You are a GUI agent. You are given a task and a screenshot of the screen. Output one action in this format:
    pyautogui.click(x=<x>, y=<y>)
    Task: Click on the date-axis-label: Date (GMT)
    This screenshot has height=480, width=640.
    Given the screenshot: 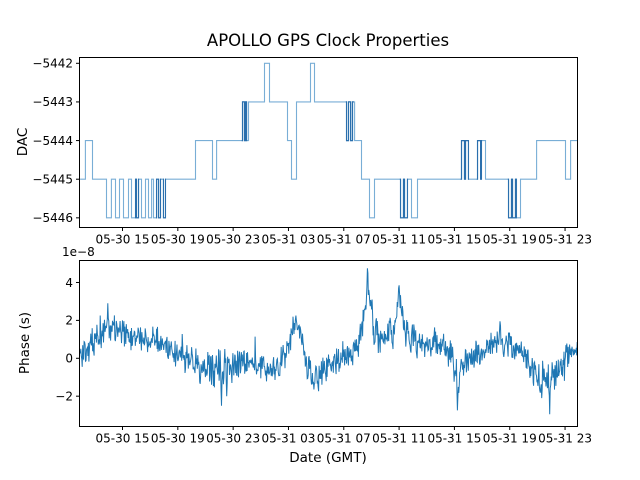 What is the action you would take?
    pyautogui.click(x=328, y=458)
    